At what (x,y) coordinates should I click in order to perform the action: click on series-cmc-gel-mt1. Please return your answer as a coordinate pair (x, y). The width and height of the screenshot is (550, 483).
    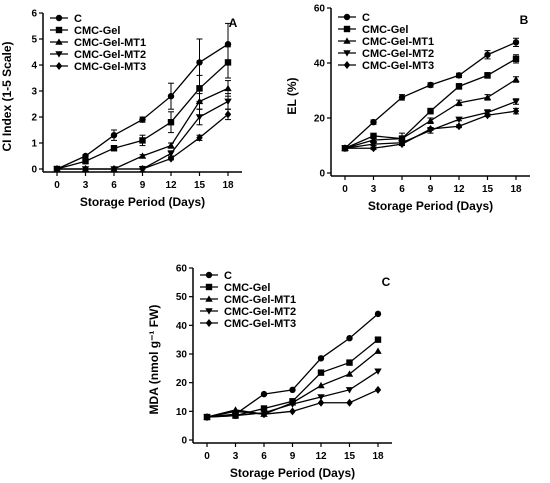
    Looking at the image, I should click on (430, 113).